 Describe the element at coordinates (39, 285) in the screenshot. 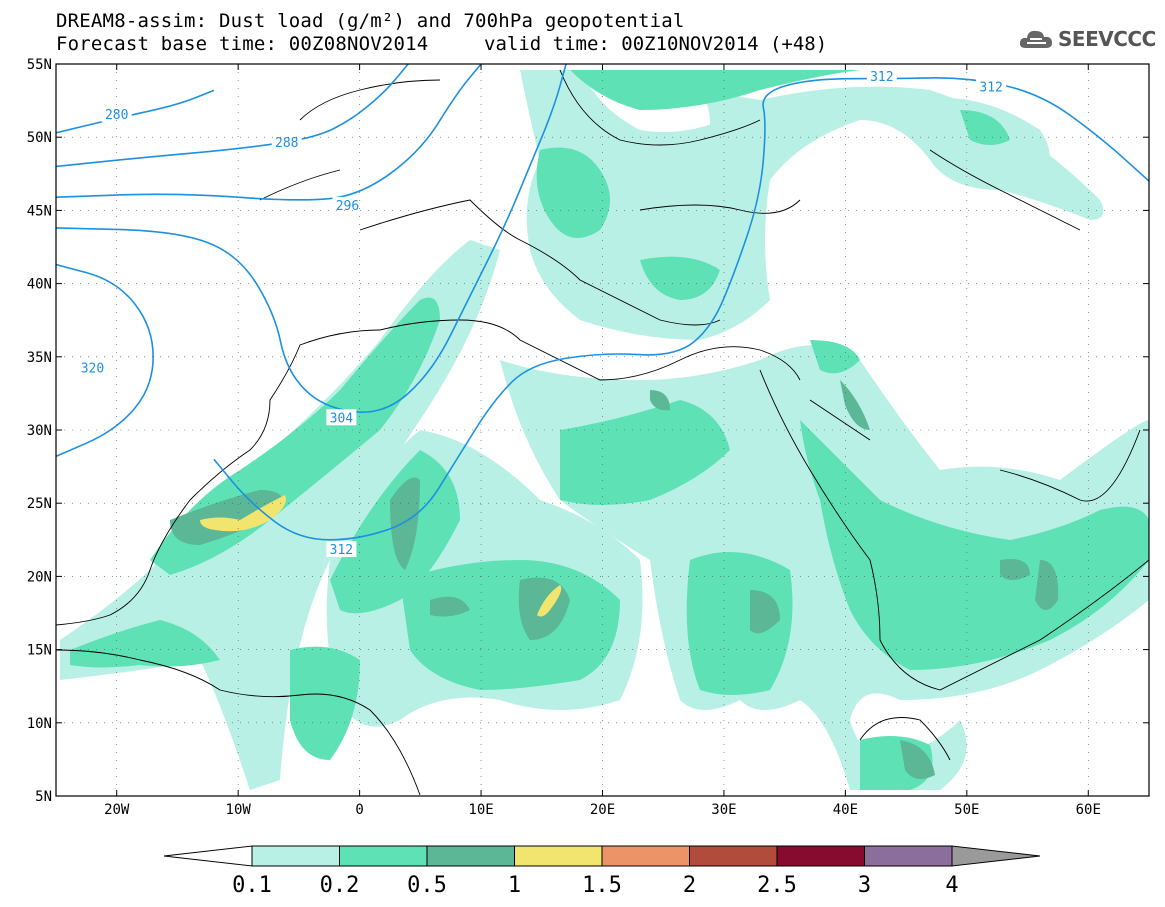

I see `lat-tick-label: 40N` at that location.